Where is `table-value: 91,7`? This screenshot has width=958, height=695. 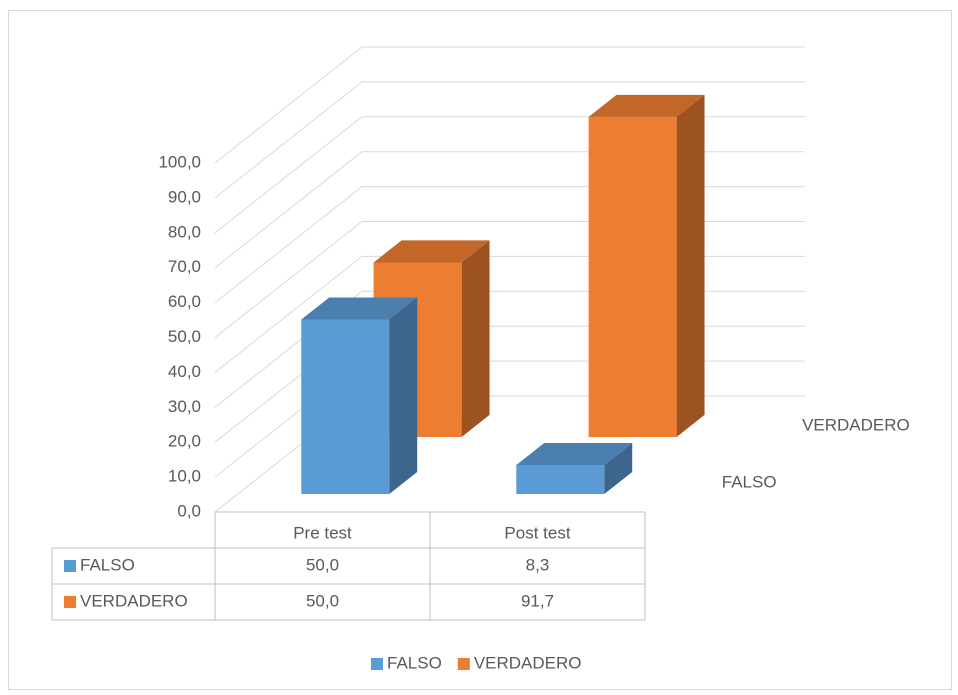 table-value: 91,7 is located at coordinates (537, 600).